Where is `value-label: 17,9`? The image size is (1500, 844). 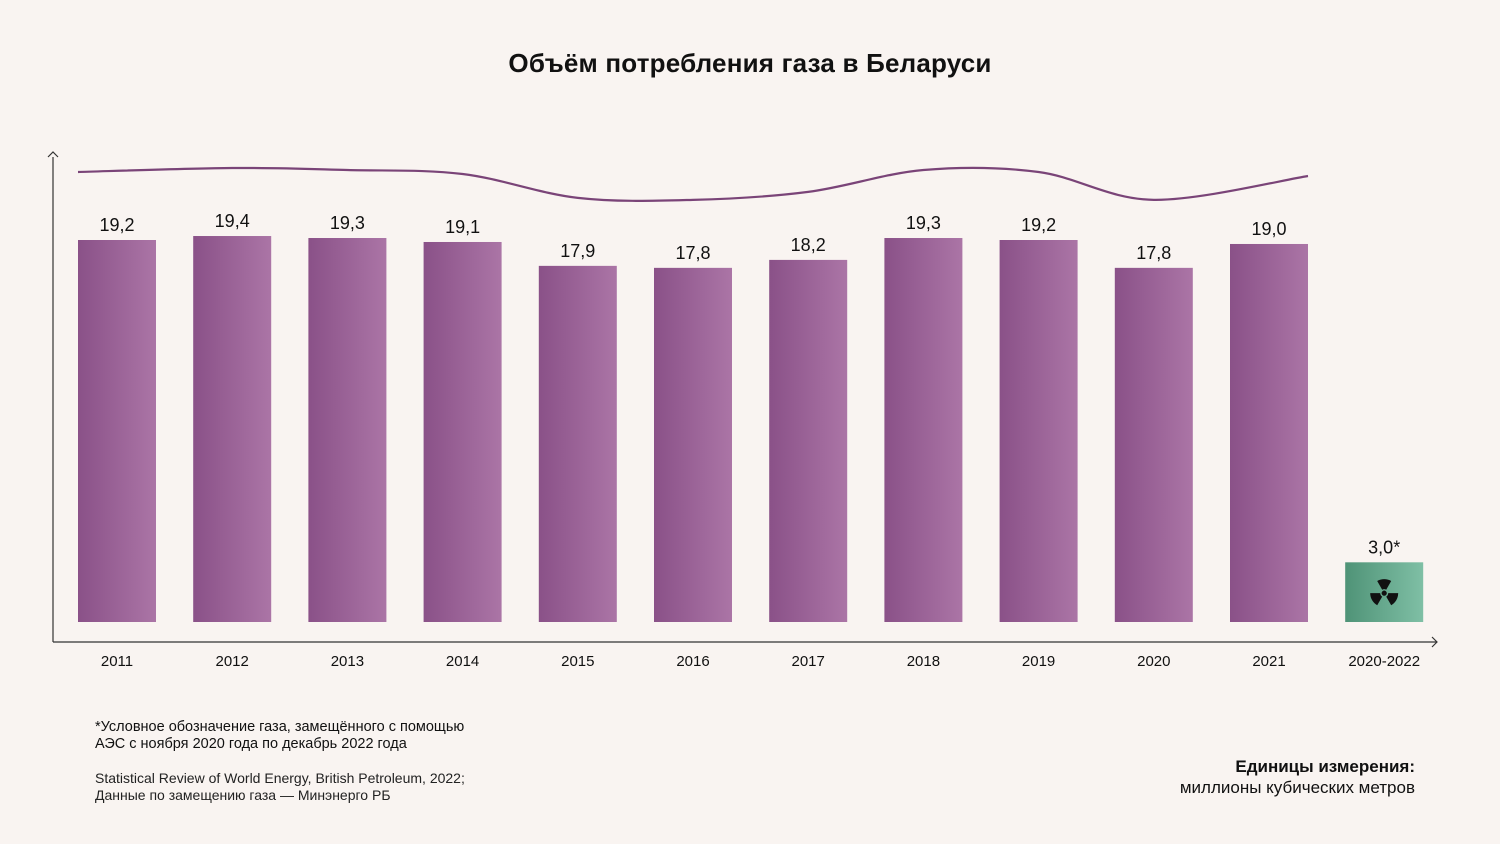 value-label: 17,9 is located at coordinates (577, 251).